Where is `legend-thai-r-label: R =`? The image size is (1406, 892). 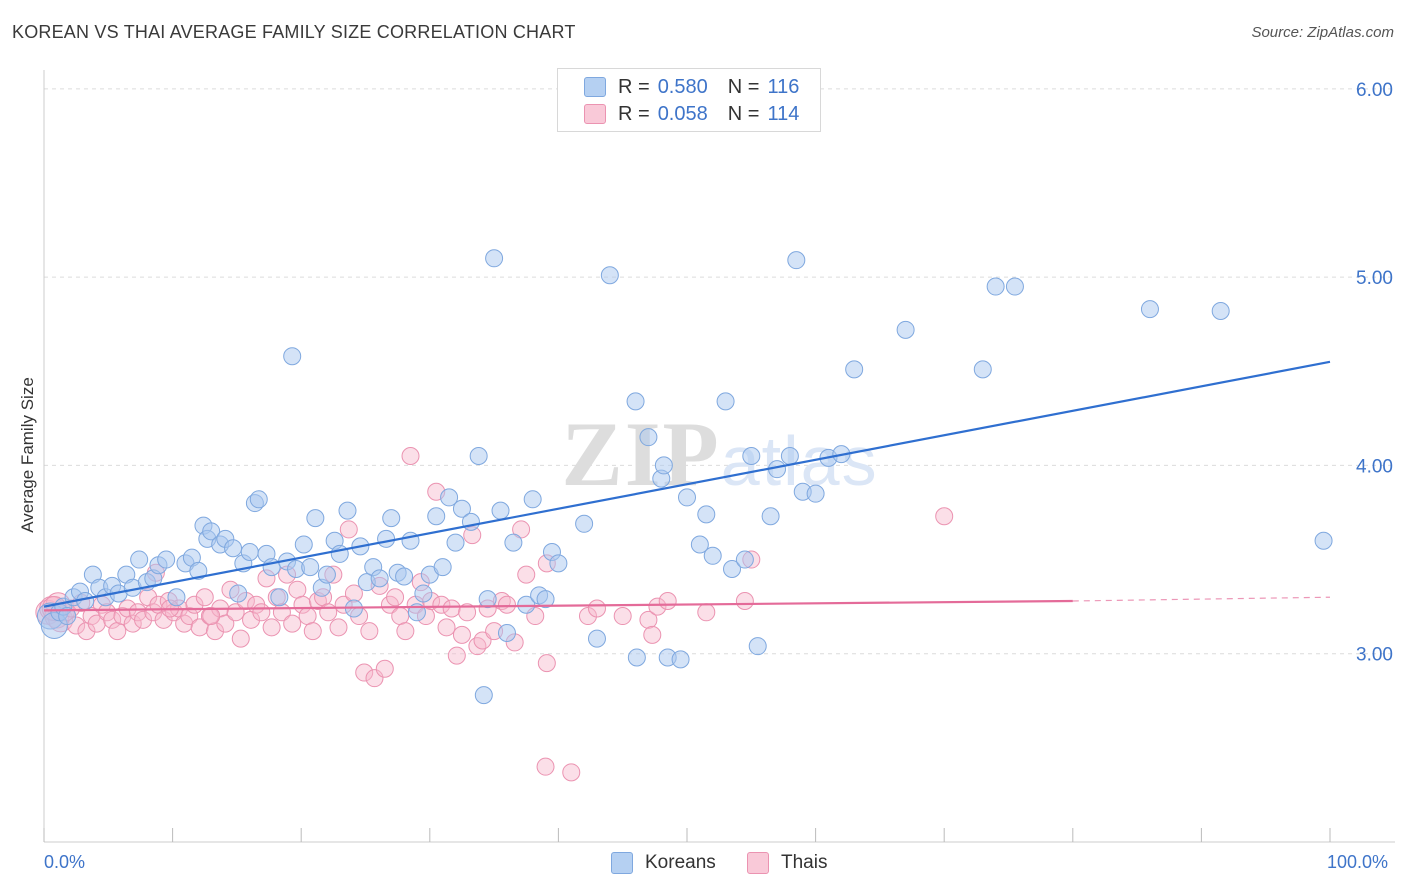 legend-thai-r-label: R = is located at coordinates (634, 113).